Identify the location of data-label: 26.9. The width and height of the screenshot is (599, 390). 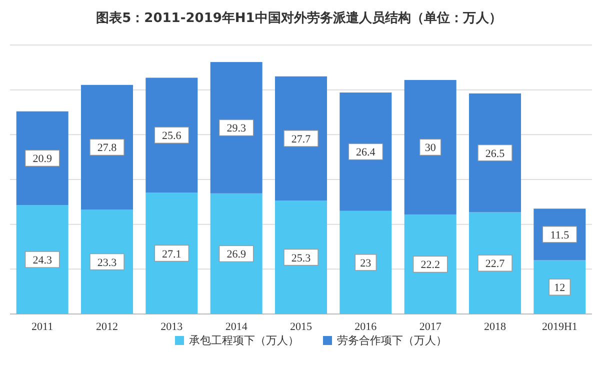
(236, 254).